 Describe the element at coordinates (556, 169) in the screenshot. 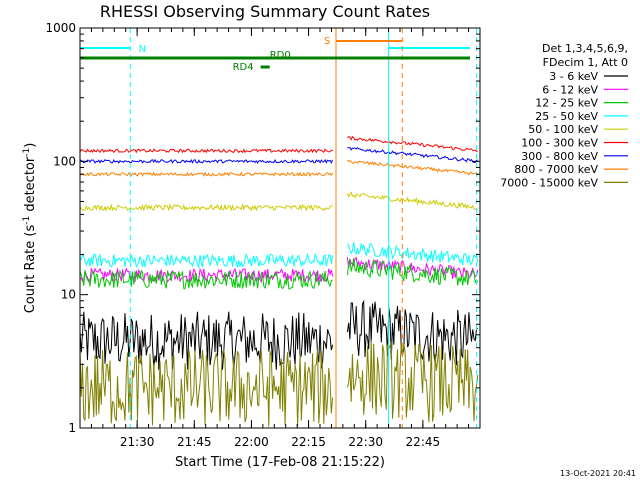

I see `legend-entry: 800 - 7000 keV` at that location.